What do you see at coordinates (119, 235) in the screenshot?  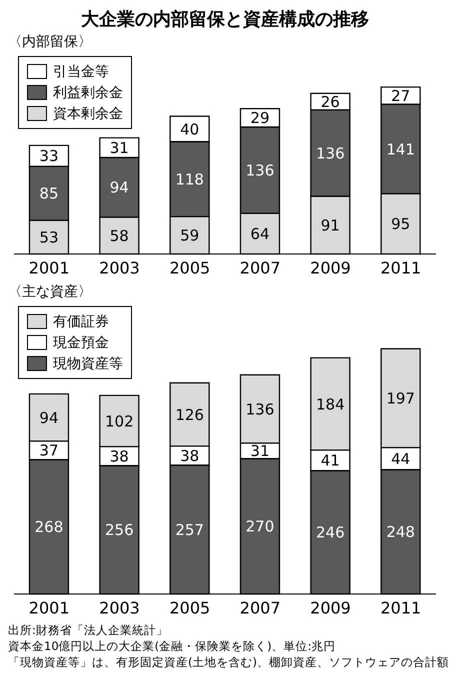 I see `data-label: 58` at bounding box center [119, 235].